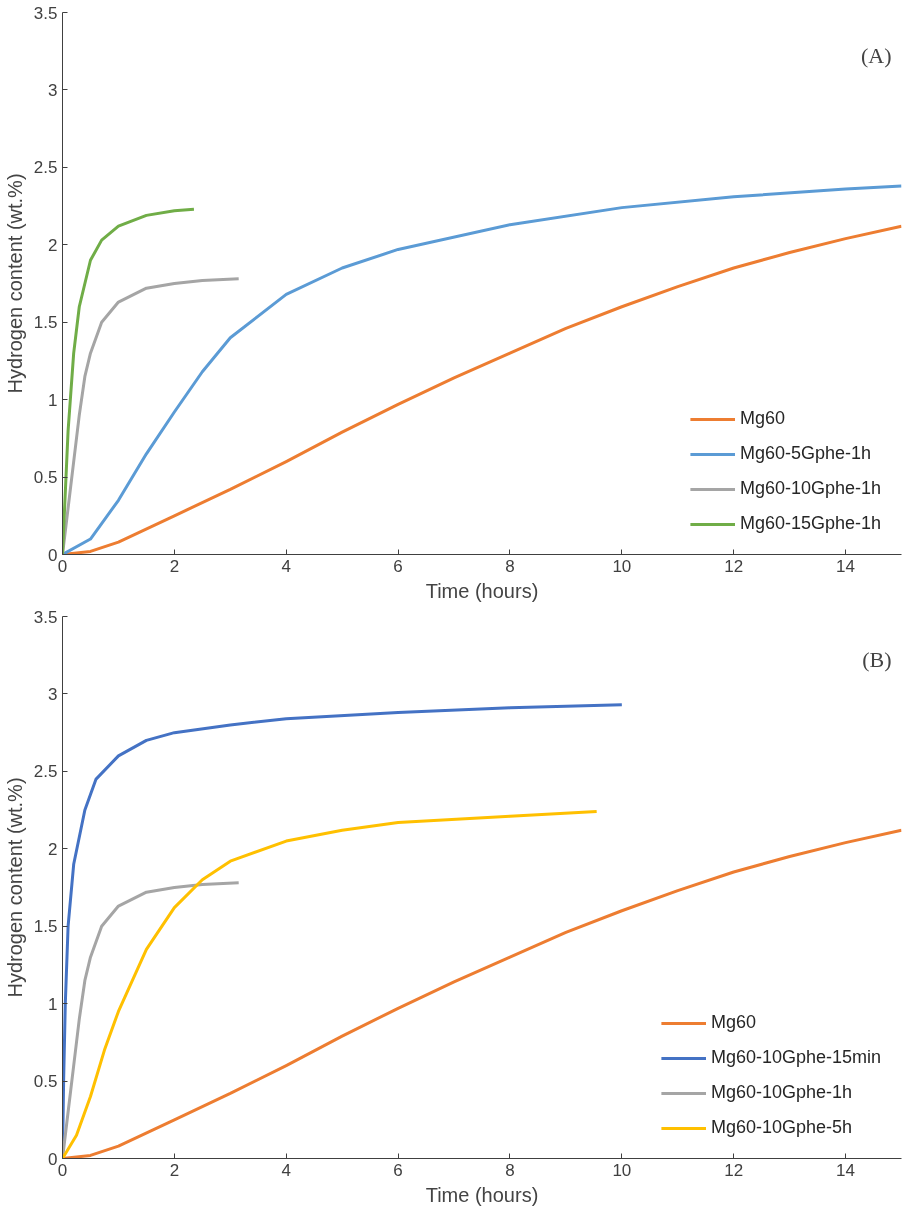 This screenshot has width=909, height=1214. What do you see at coordinates (877, 659) in the screenshot?
I see `annotation: (B)` at bounding box center [877, 659].